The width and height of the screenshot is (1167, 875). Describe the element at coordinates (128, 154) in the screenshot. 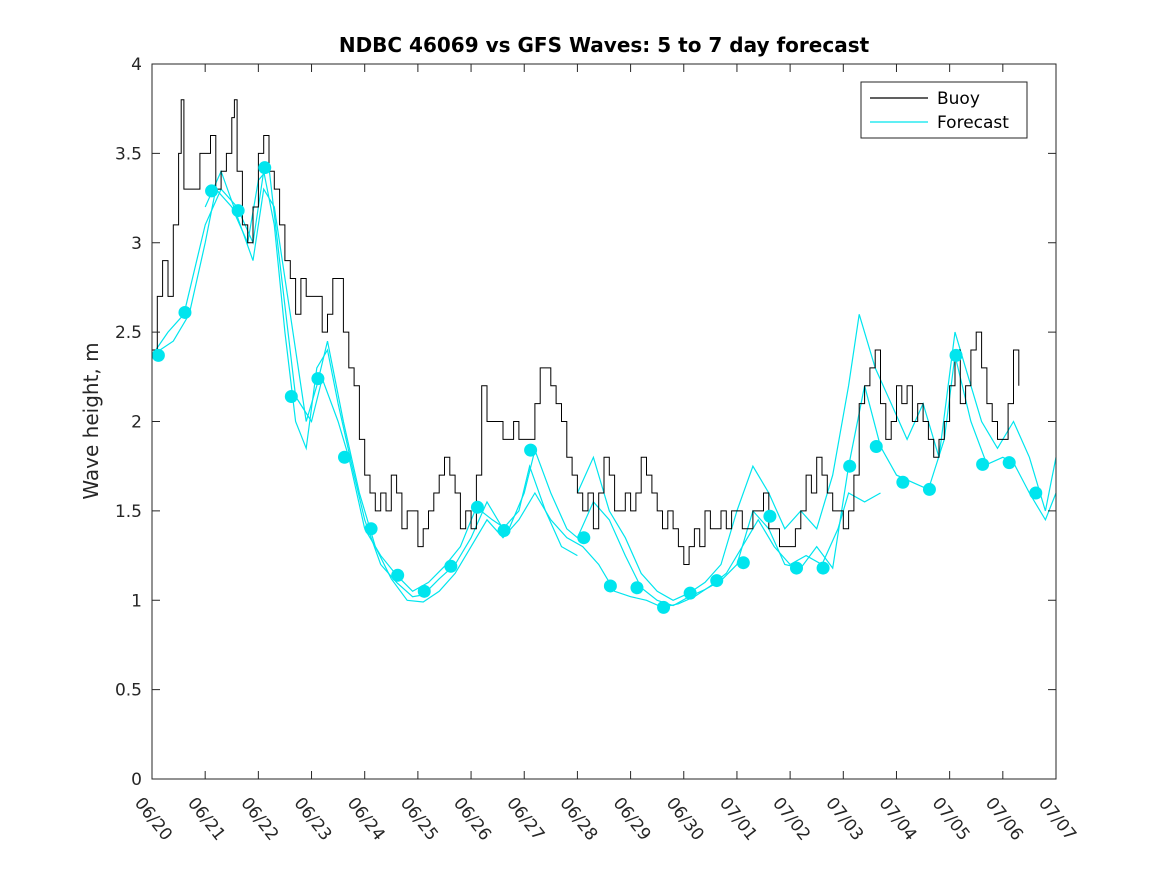

I see `y-tick-label: 3.5` at that location.